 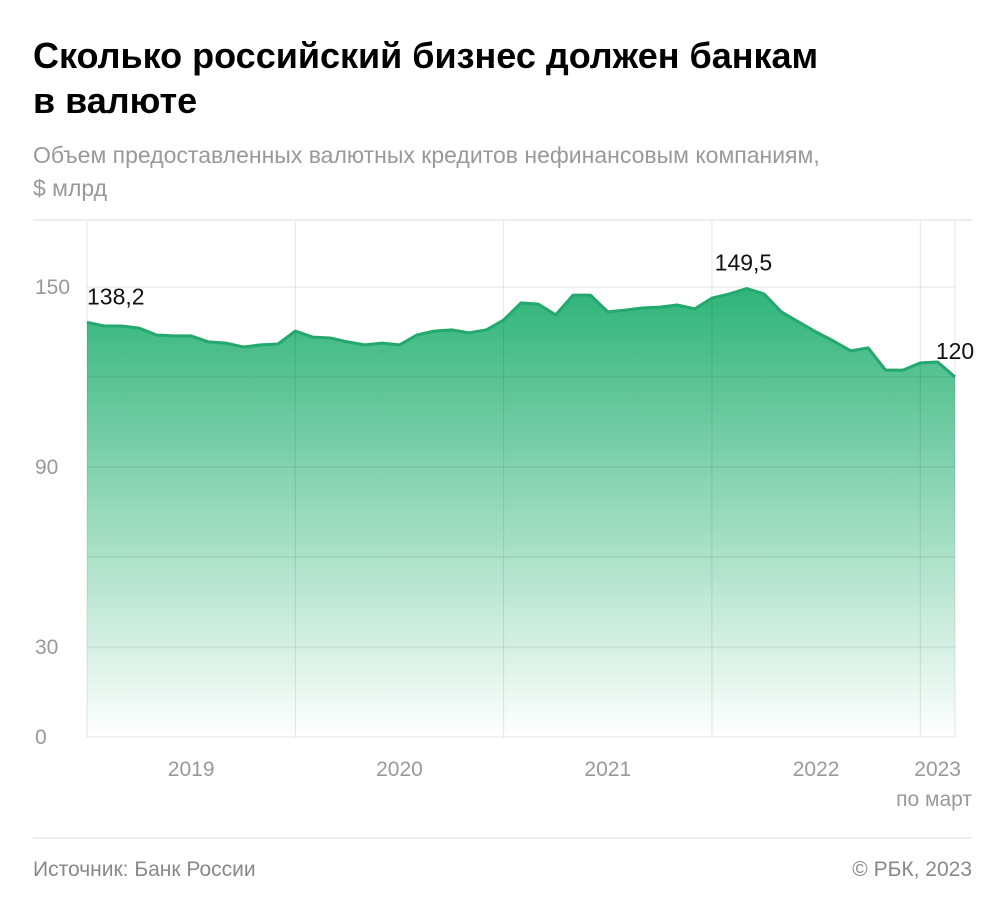 I want to click on credit: © РБК, 2023, so click(x=912, y=869).